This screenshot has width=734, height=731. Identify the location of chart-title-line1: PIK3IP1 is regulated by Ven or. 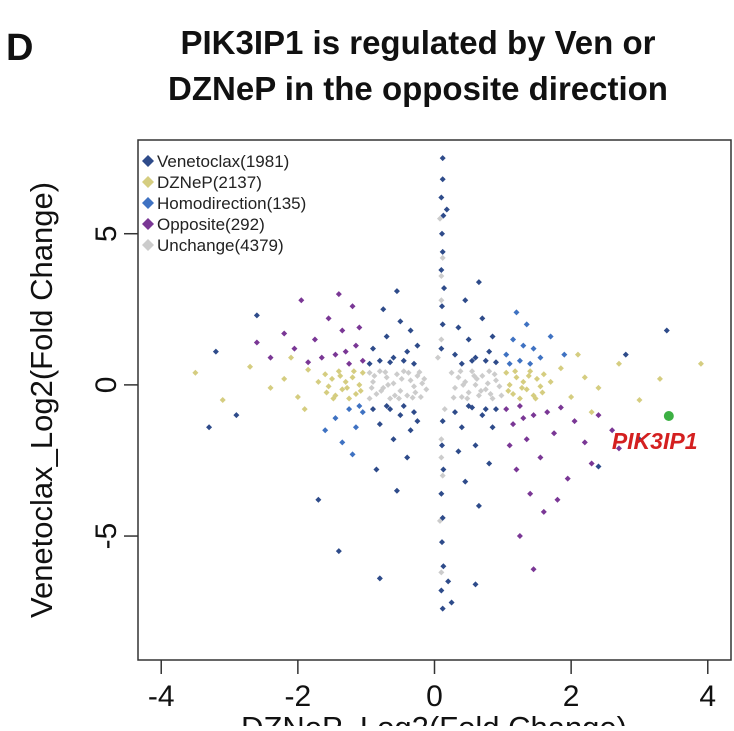
(417, 42).